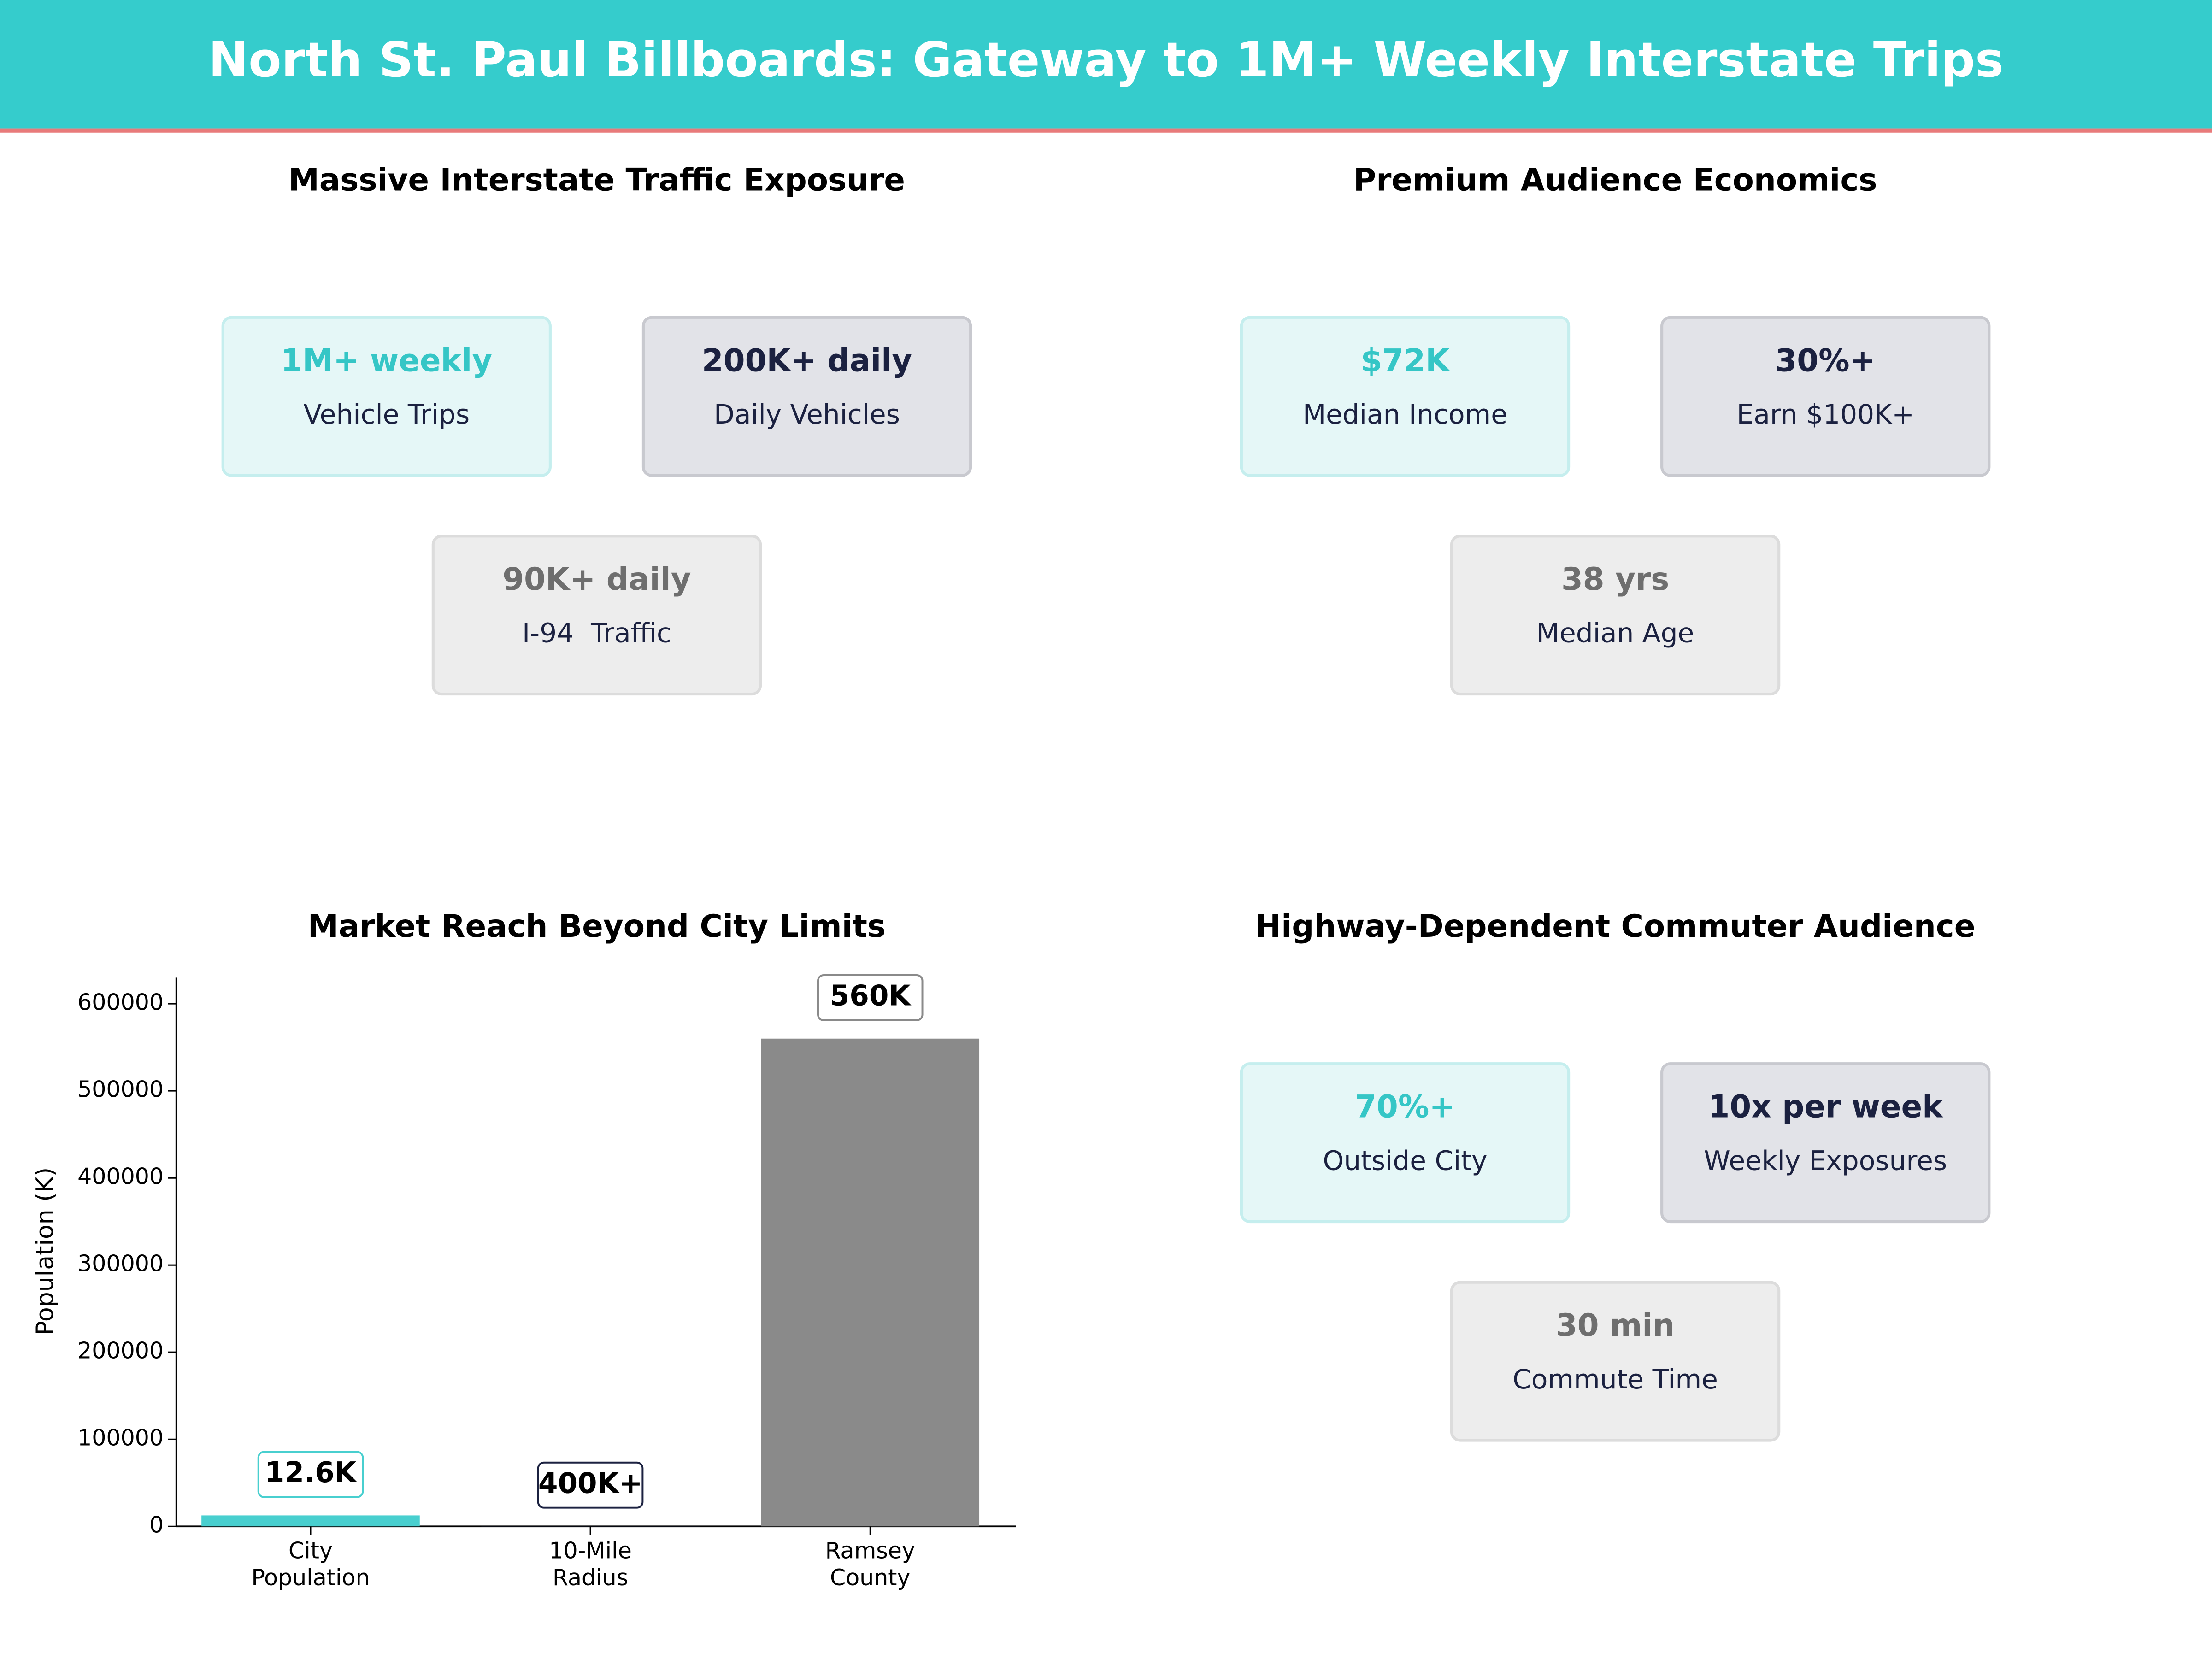 The width and height of the screenshot is (2212, 1659). I want to click on metric-label: Vehicle Trips, so click(386, 414).